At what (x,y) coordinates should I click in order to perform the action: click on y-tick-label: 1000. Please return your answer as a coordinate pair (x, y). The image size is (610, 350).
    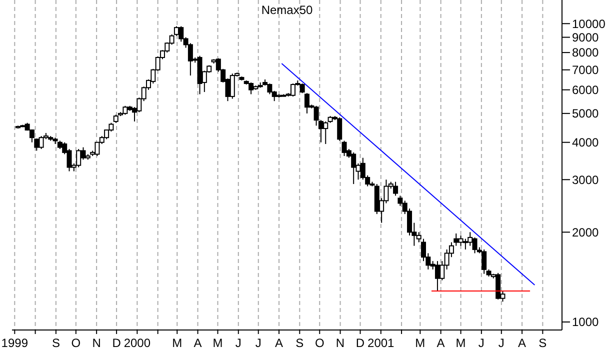
    Looking at the image, I should click on (586, 322).